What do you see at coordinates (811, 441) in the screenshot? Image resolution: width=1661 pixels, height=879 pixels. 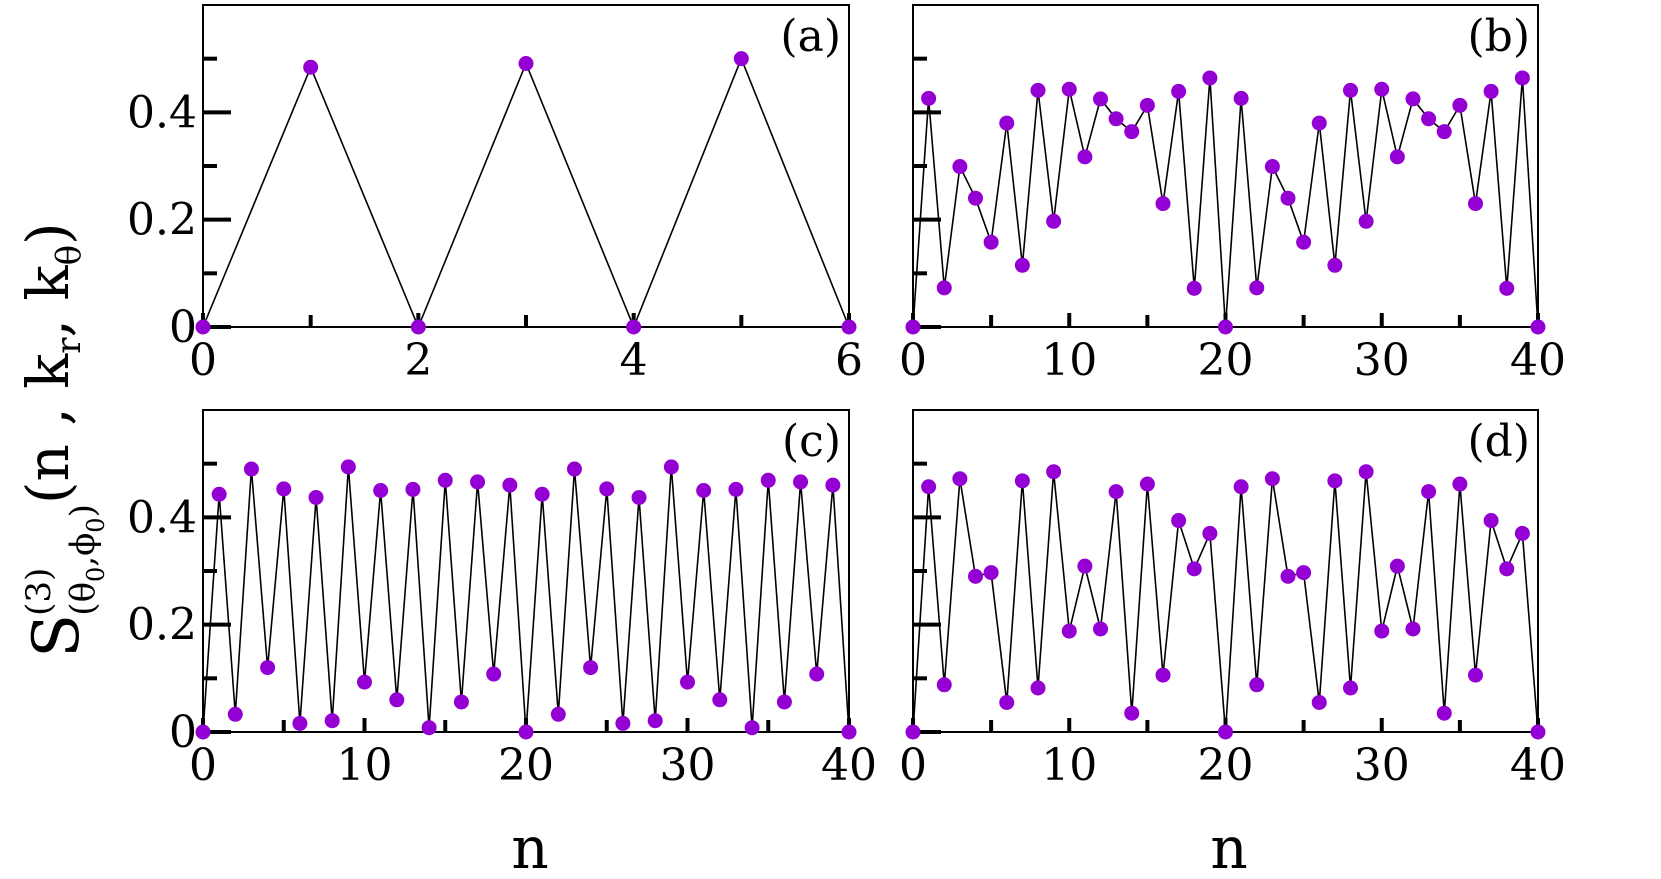 I see `panel-label: (c)` at bounding box center [811, 441].